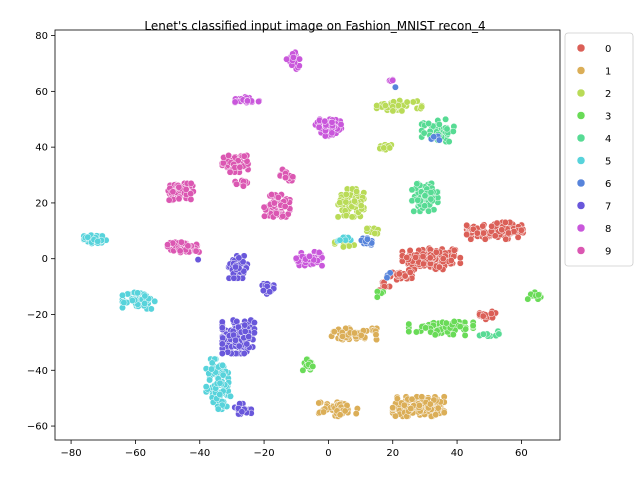  I want to click on legend-label: 2, so click(608, 94).